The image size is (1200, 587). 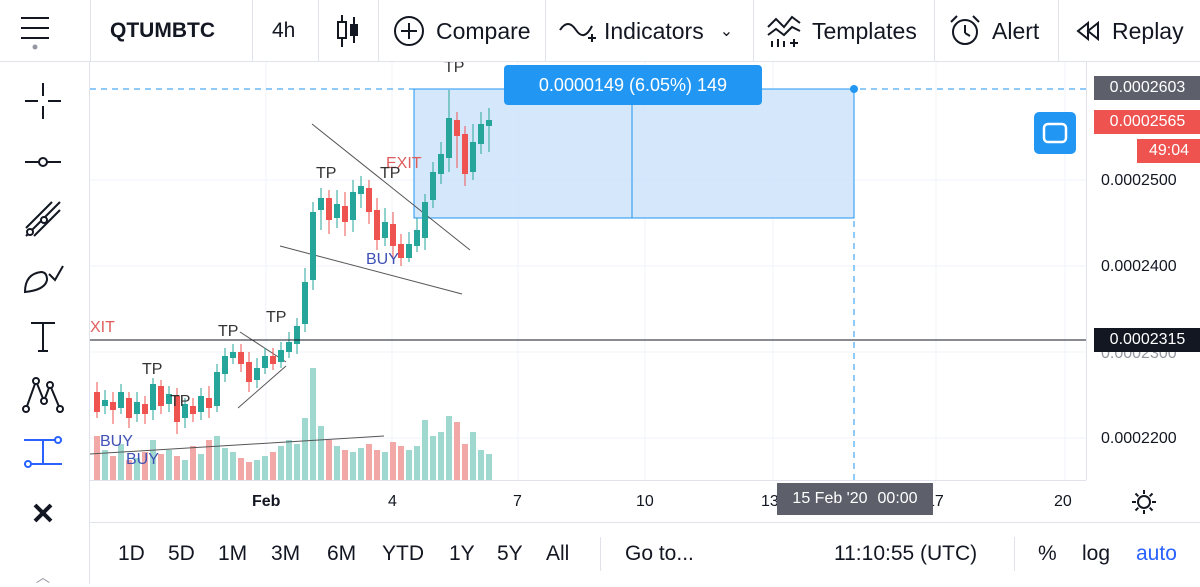 I want to click on interval-button: 4h, so click(x=284, y=30).